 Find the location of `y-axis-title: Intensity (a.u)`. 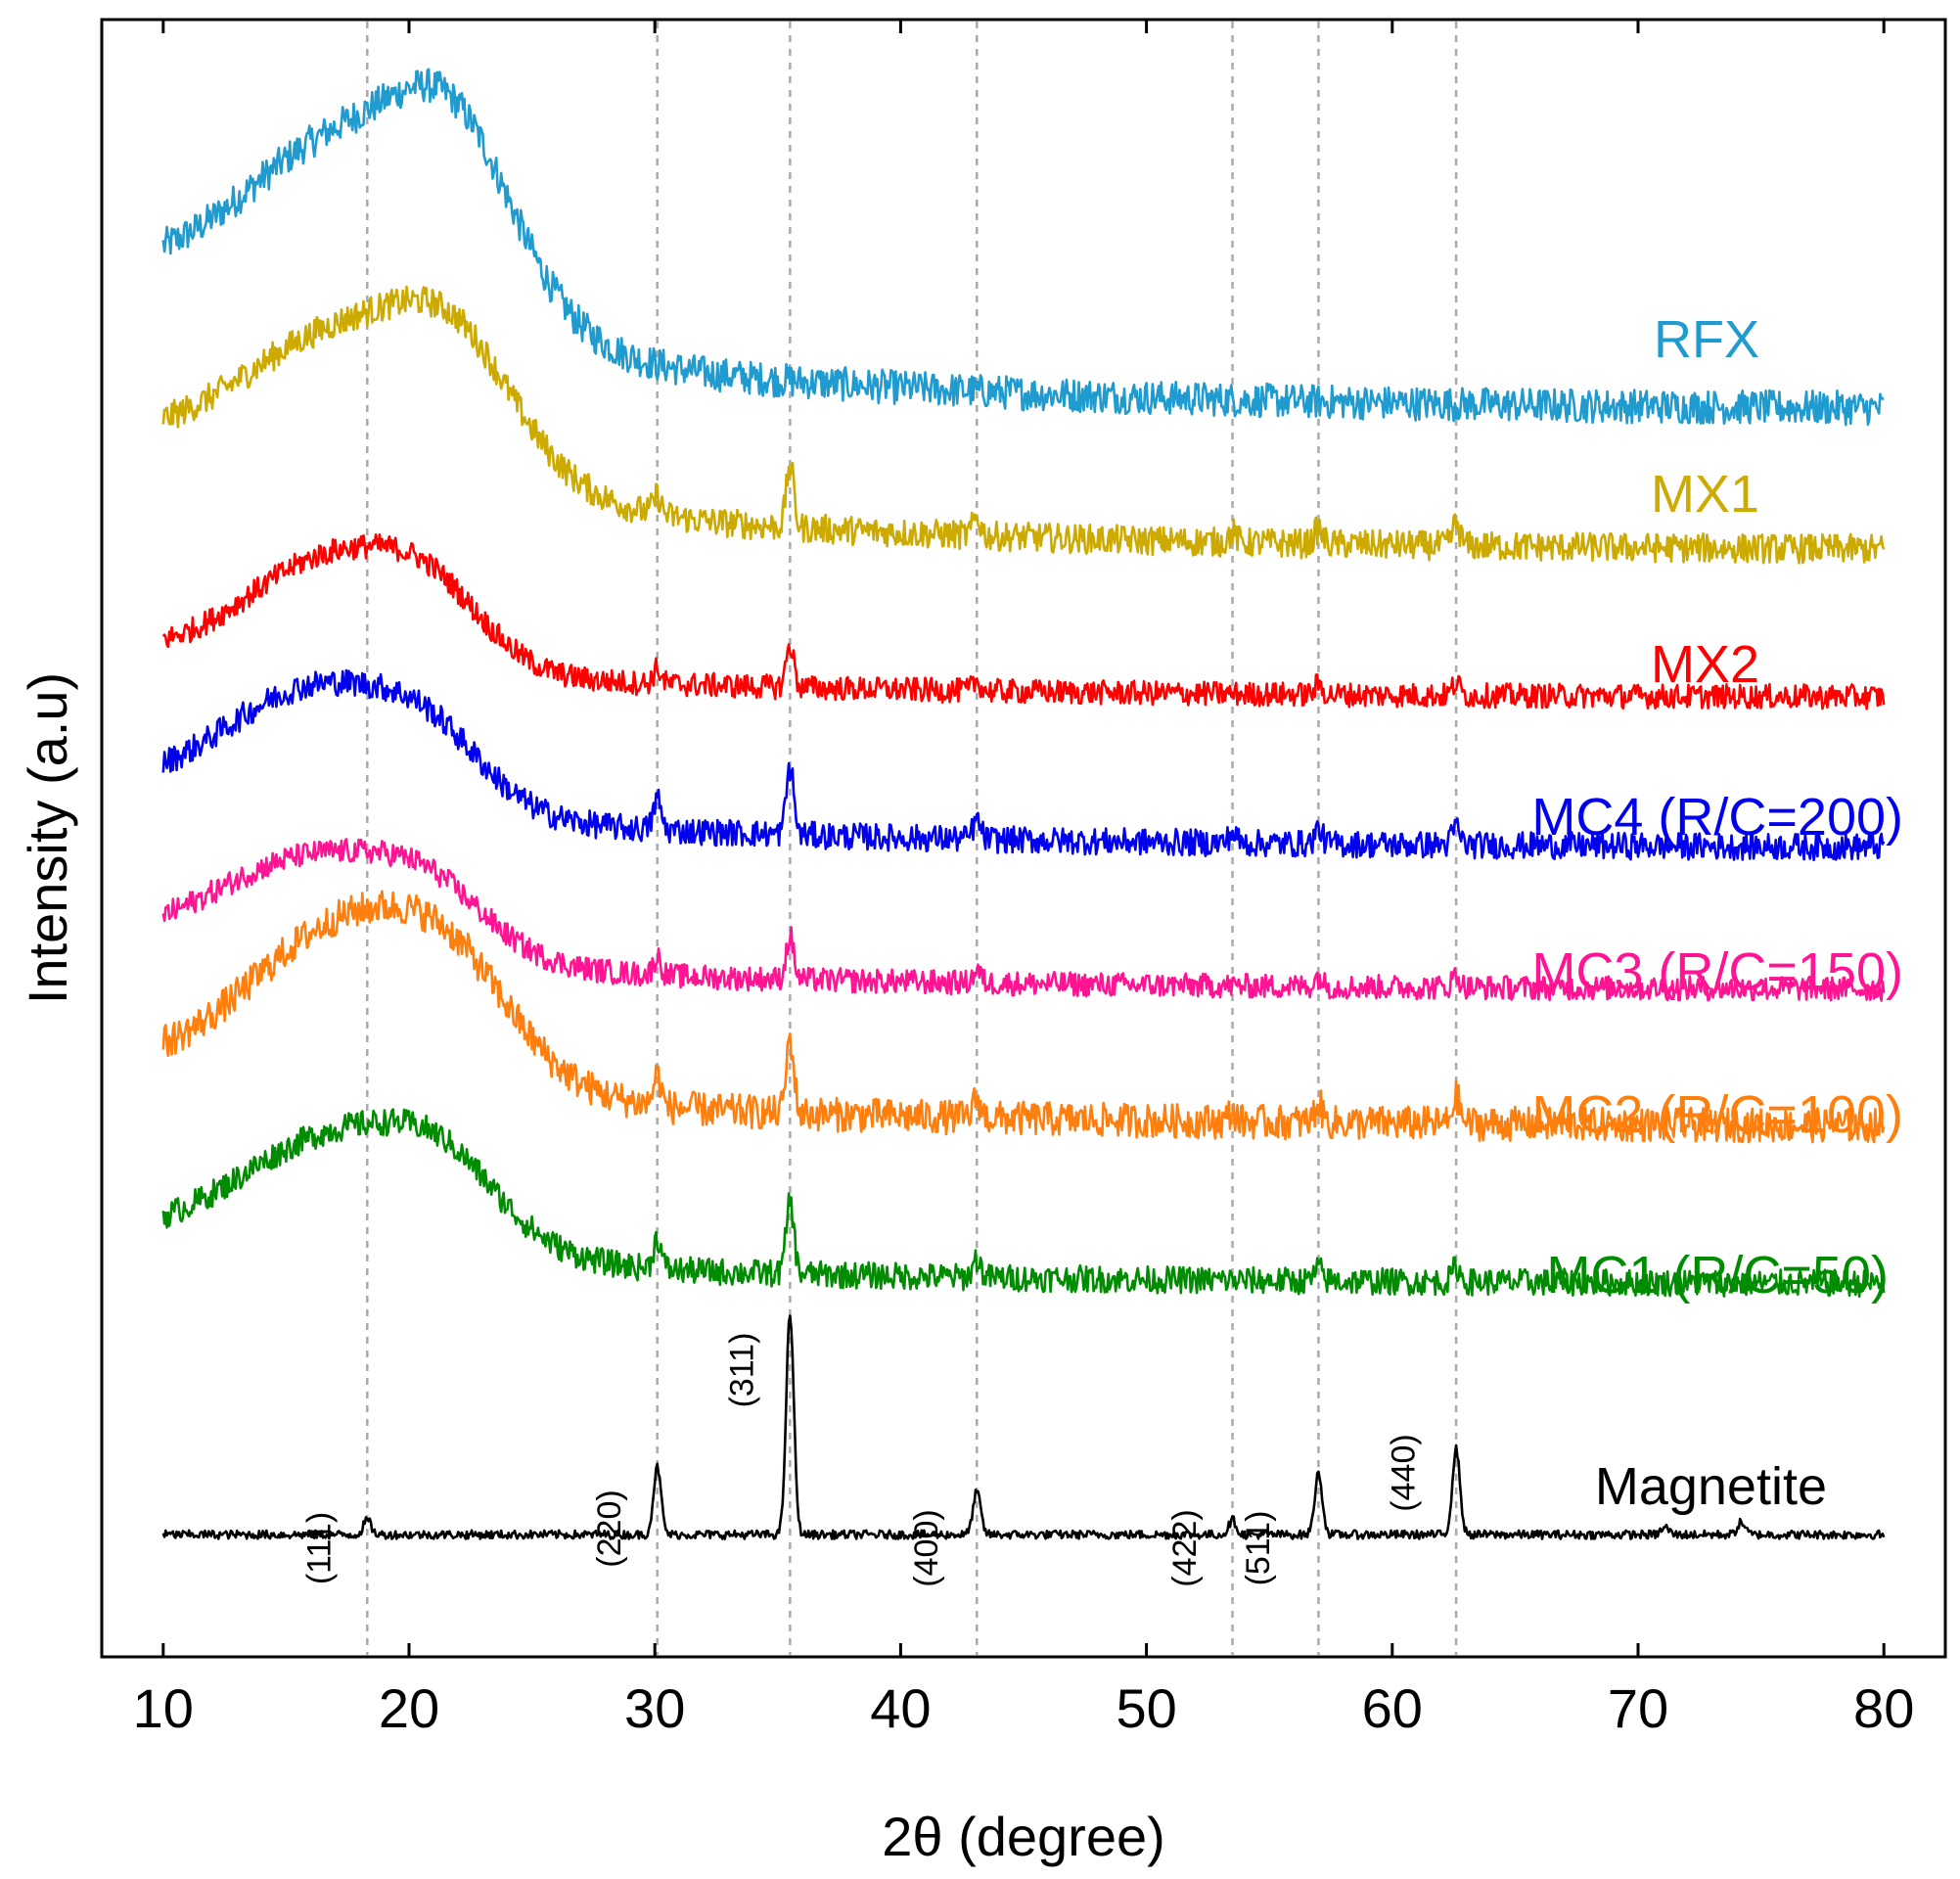

y-axis-title: Intensity (a.u) is located at coordinates (47, 838).